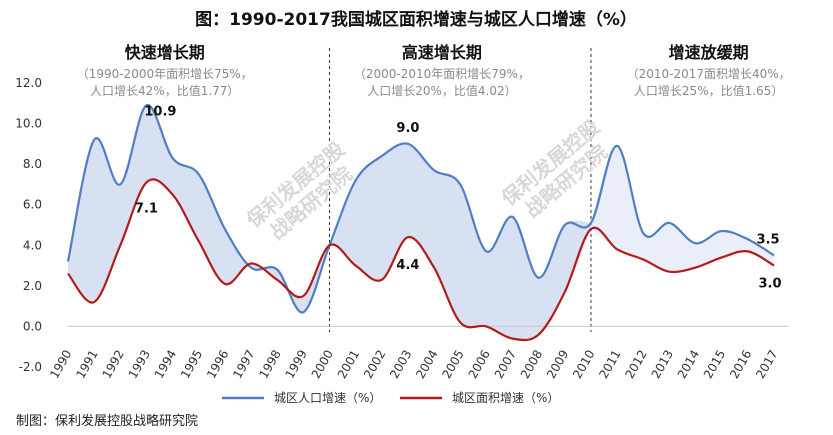  I want to click on x-tick-label: 2015, so click(714, 364).